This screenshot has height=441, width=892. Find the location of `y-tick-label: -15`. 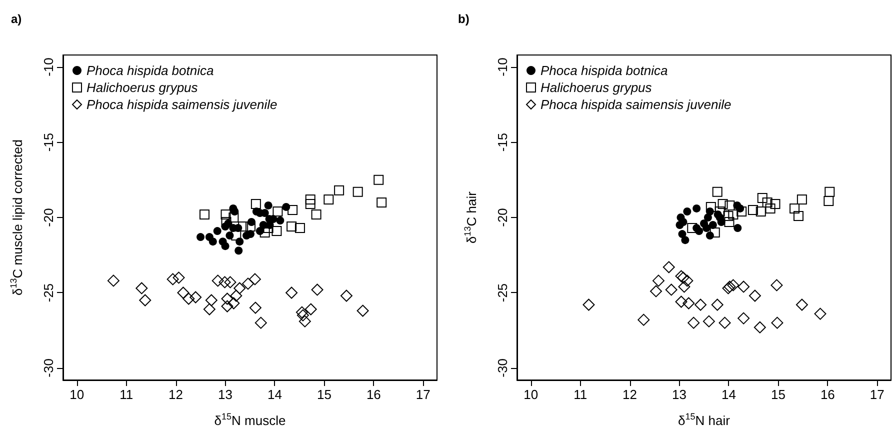

y-tick-label: -15 is located at coordinates (502, 142).